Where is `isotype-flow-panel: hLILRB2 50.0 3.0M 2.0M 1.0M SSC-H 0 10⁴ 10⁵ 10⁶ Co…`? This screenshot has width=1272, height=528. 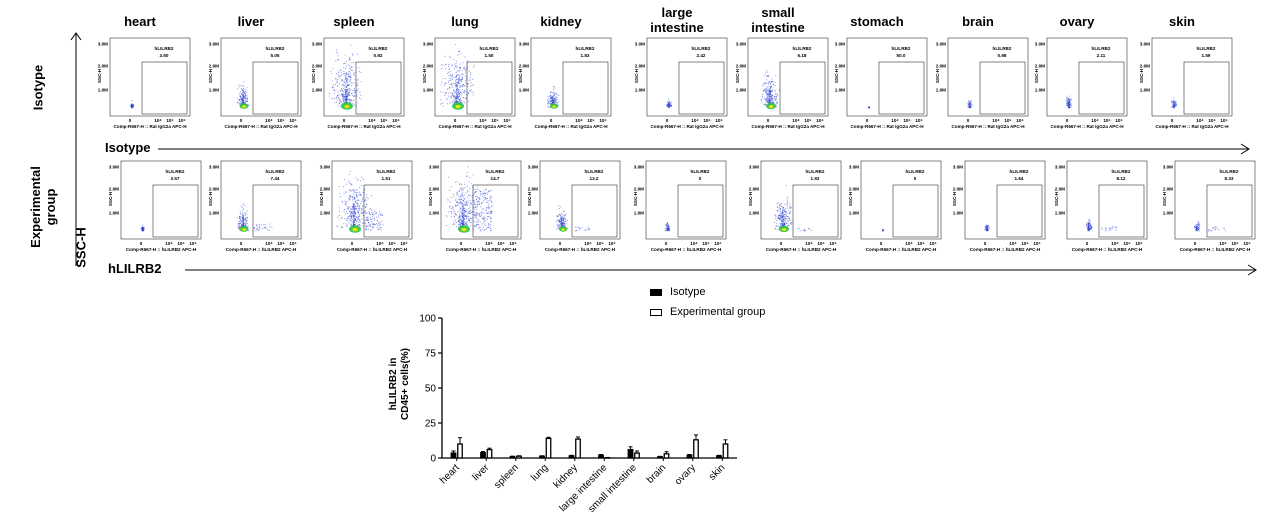 isotype-flow-panel: hLILRB2 50.0 3.0M 2.0M 1.0M SSC-H 0 10⁴ 10⁵ 10⁶ Co… is located at coordinates (881, 83).